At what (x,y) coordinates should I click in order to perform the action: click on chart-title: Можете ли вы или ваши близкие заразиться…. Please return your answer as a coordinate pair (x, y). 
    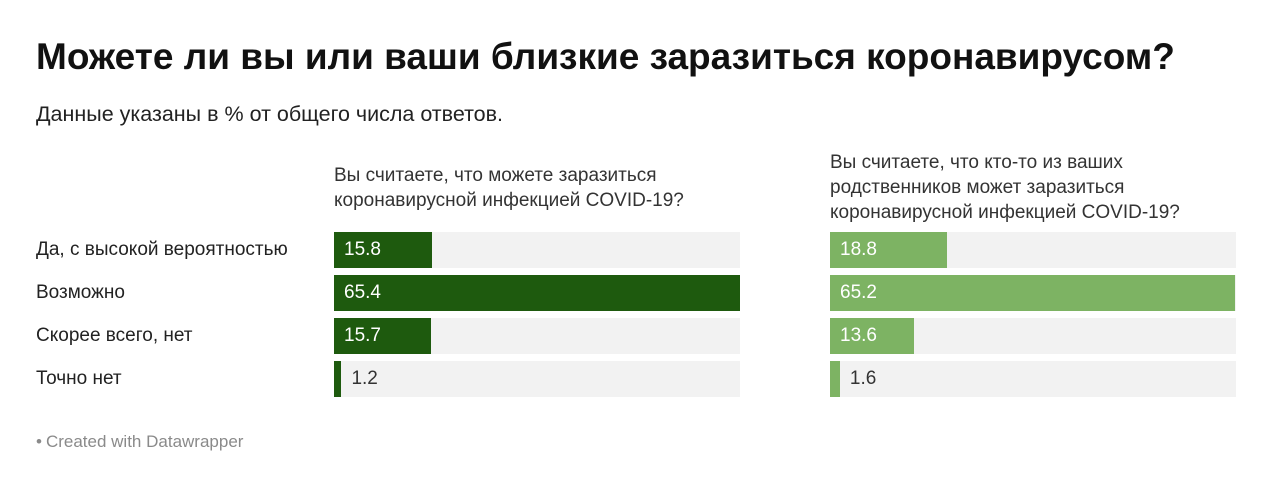
    Looking at the image, I should click on (605, 56).